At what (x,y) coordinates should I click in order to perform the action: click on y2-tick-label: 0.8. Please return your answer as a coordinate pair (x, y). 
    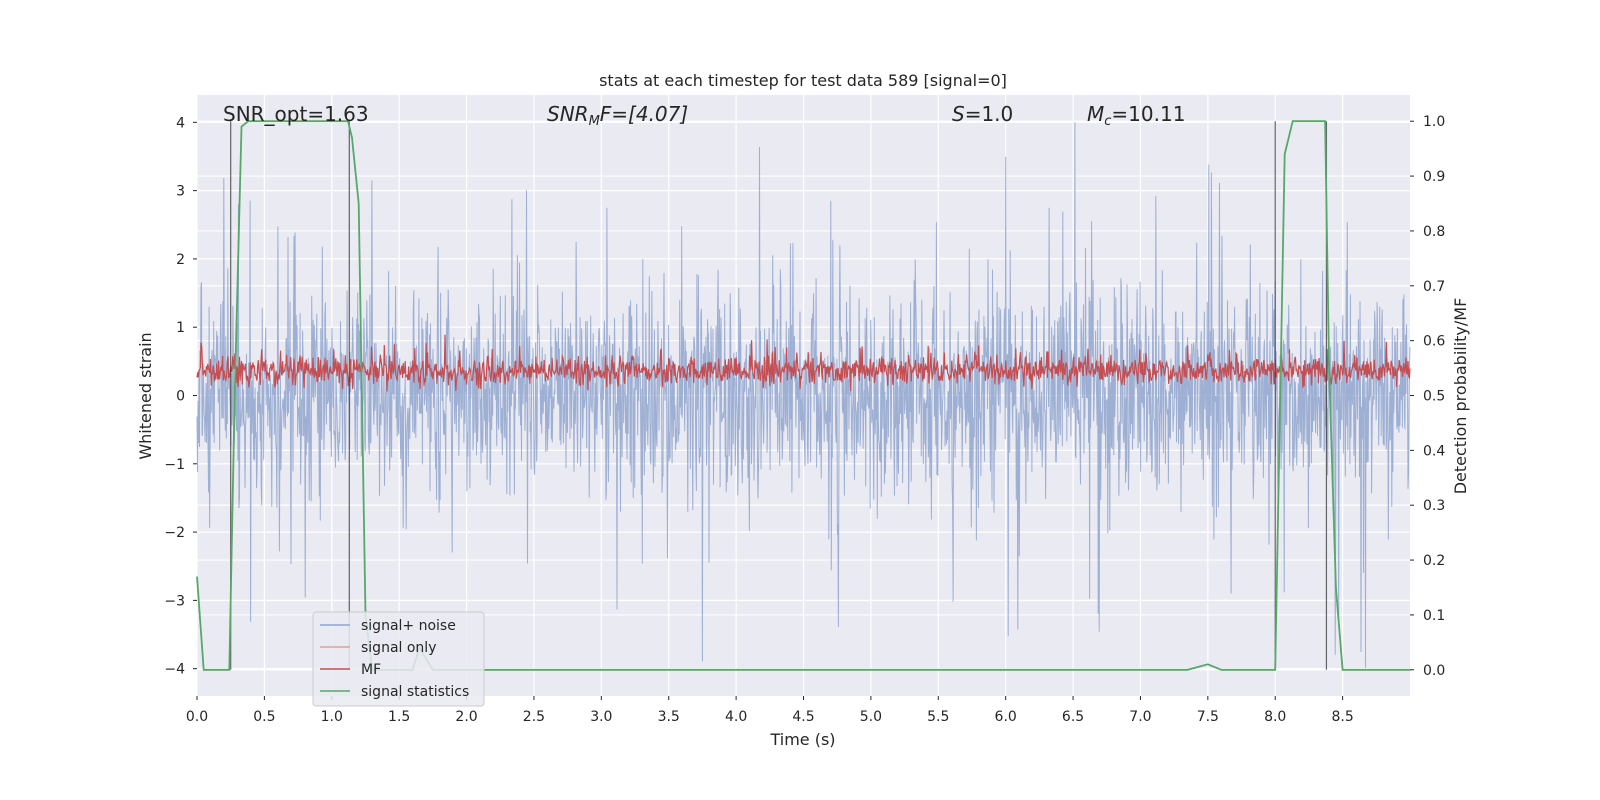
    Looking at the image, I should click on (1434, 232).